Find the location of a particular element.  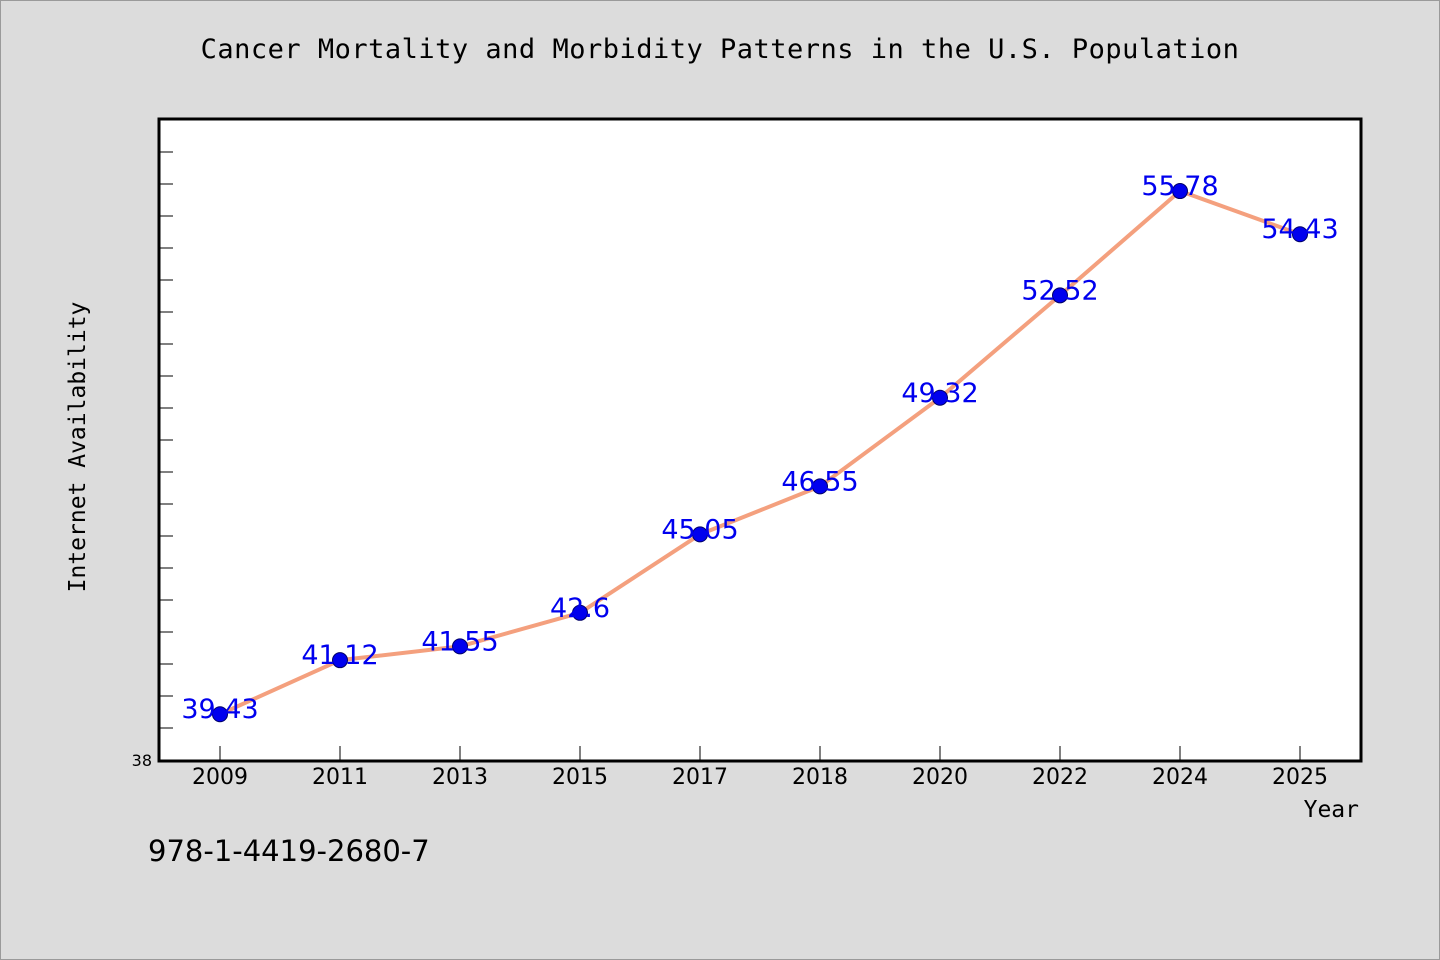

y-tick-label: 38 is located at coordinates (142, 760).